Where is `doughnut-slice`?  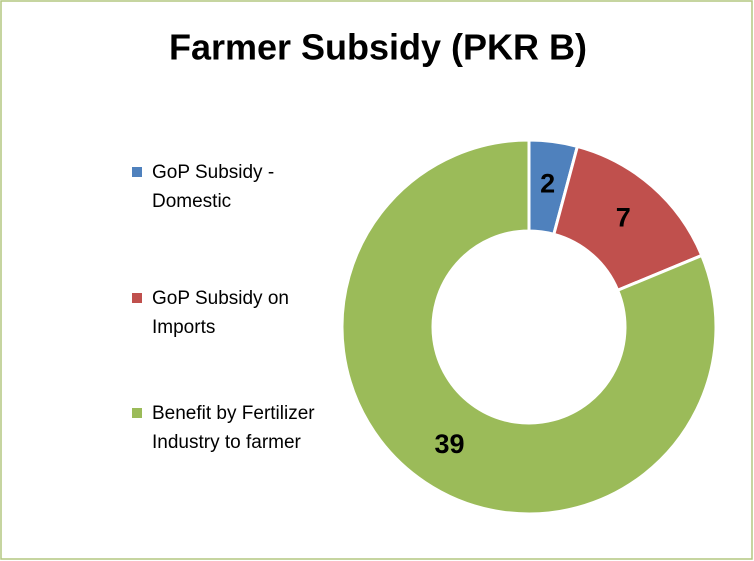 doughnut-slice is located at coordinates (628, 218).